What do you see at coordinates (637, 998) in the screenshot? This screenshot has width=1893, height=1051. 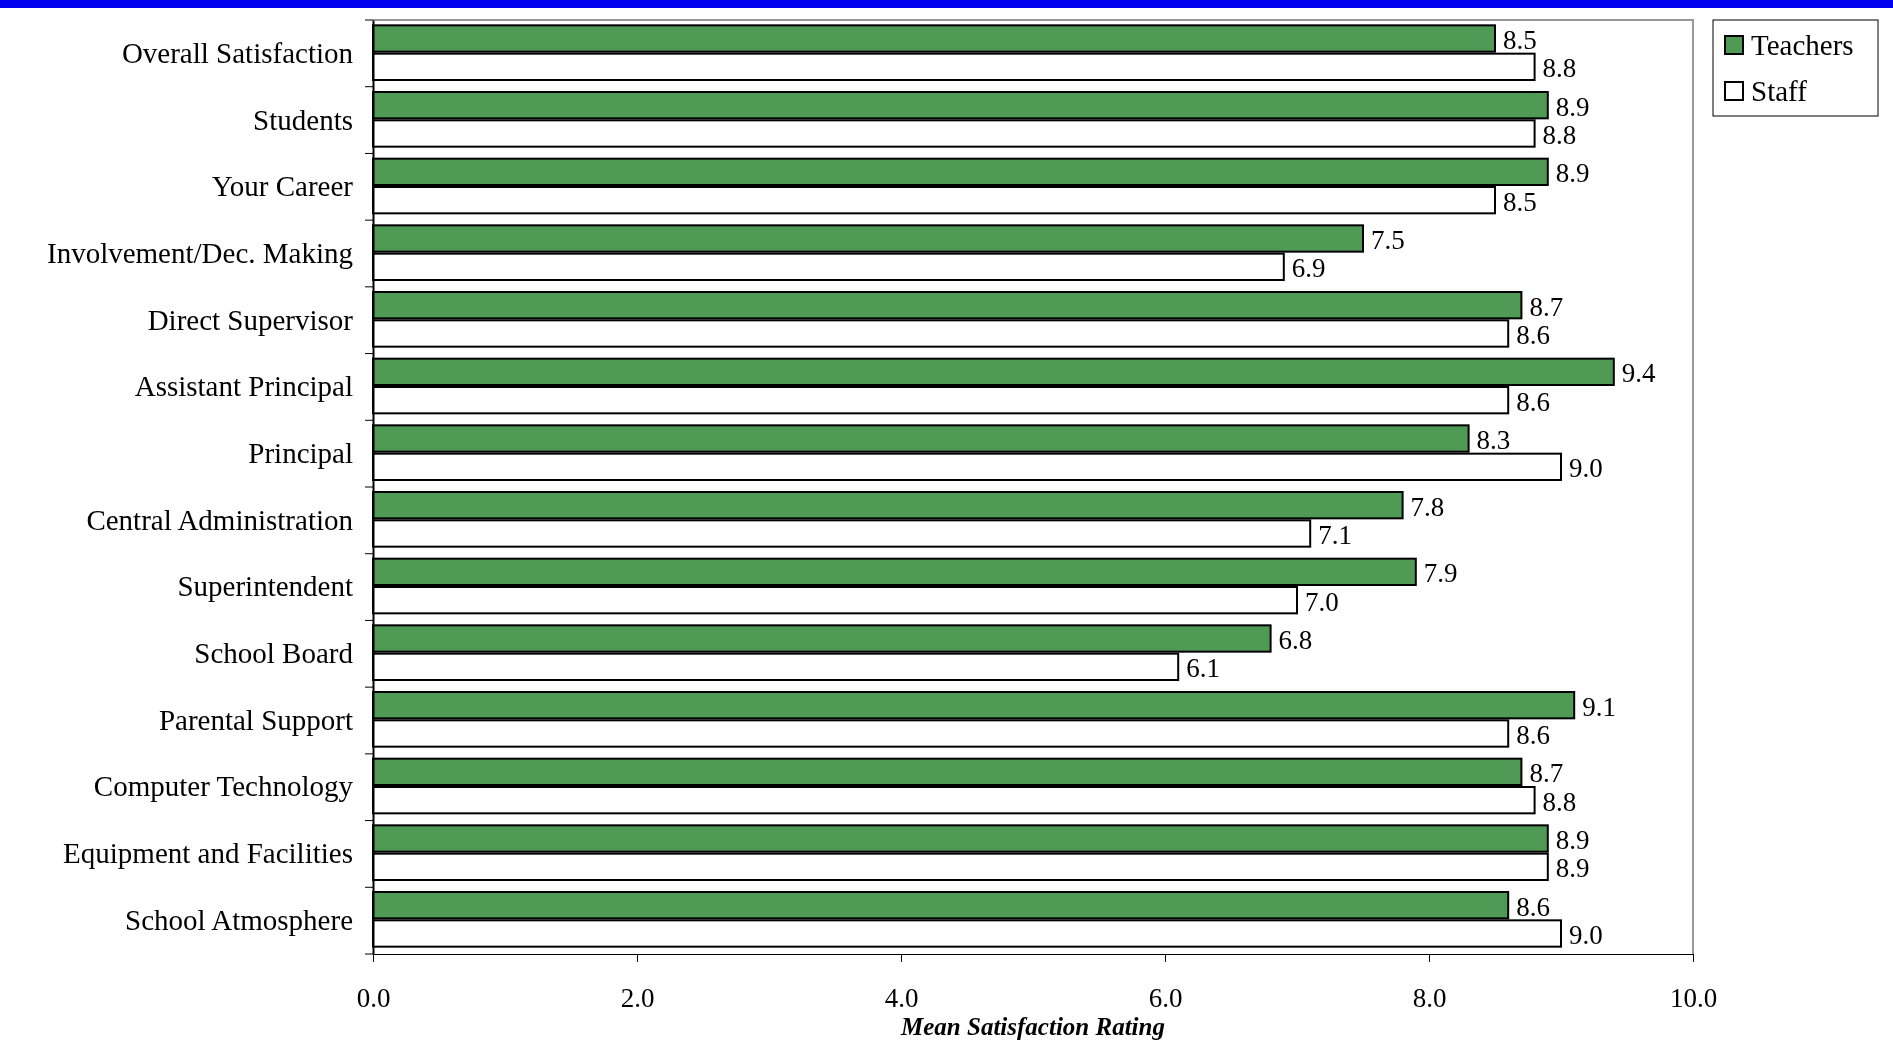 I see `x-tick-label: 2.0` at bounding box center [637, 998].